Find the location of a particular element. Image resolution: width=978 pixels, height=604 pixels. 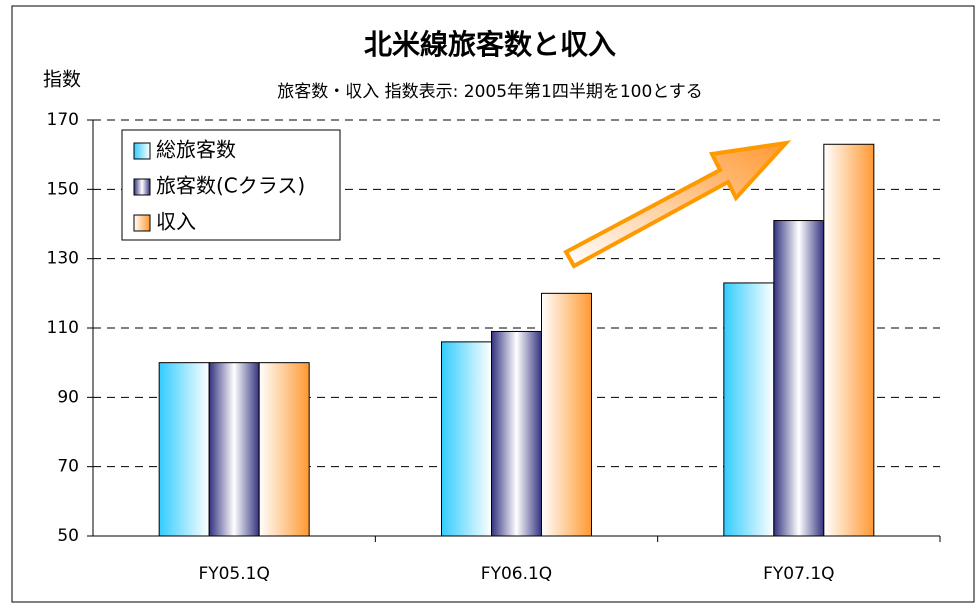

legend-label: 収入 is located at coordinates (176, 222).